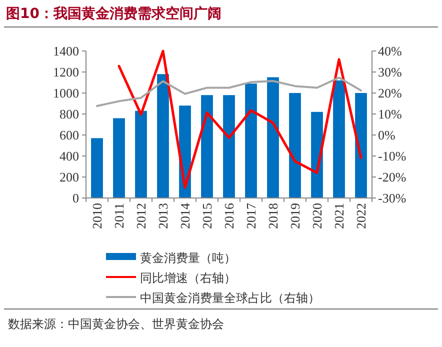 This screenshot has width=442, height=347. Describe the element at coordinates (317, 216) in the screenshot. I see `x-tick-label: 2020` at that location.